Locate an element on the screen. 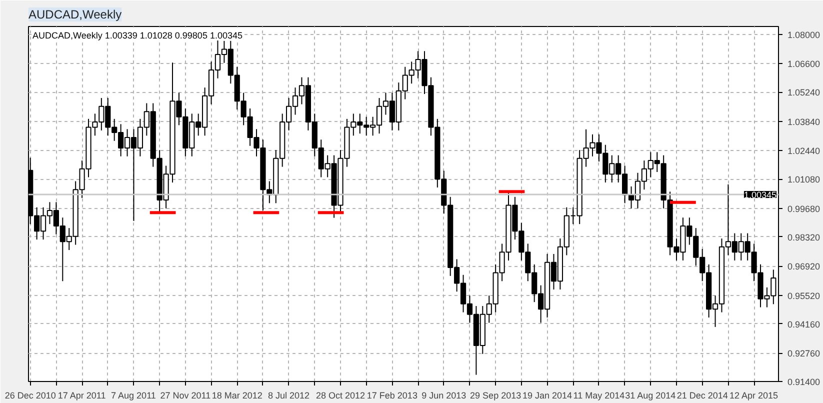 The height and width of the screenshot is (403, 823). chart-subtitle: AUDCAD,Weekly 1.00339 1.01028 0.99805 1.00345 is located at coordinates (137, 35).